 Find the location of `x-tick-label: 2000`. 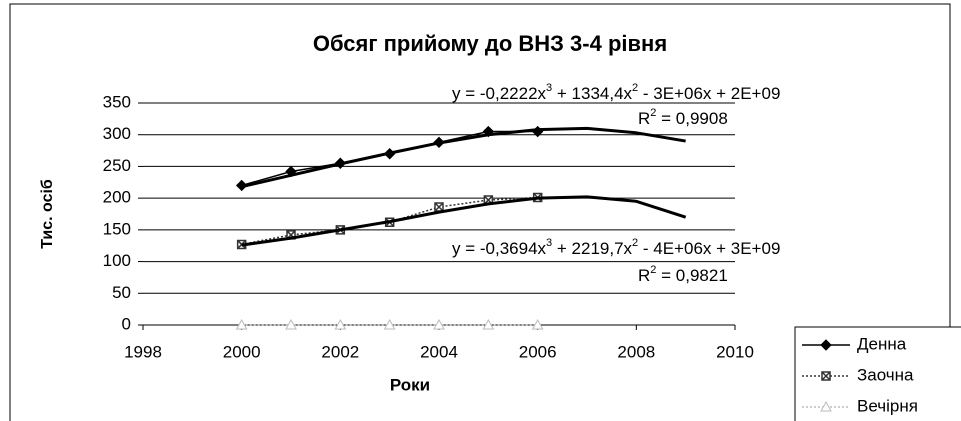

x-tick-label: 2000 is located at coordinates (242, 351).